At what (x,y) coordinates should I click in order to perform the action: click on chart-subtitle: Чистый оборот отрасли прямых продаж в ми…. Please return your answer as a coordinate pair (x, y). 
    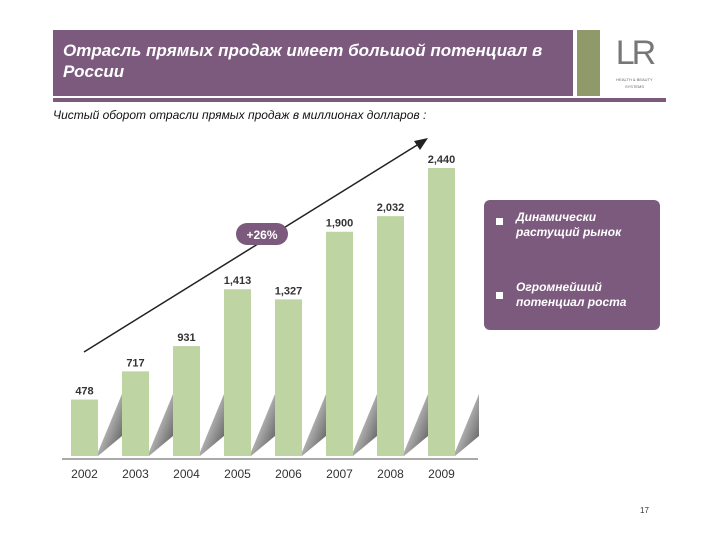
    Looking at the image, I should click on (240, 115).